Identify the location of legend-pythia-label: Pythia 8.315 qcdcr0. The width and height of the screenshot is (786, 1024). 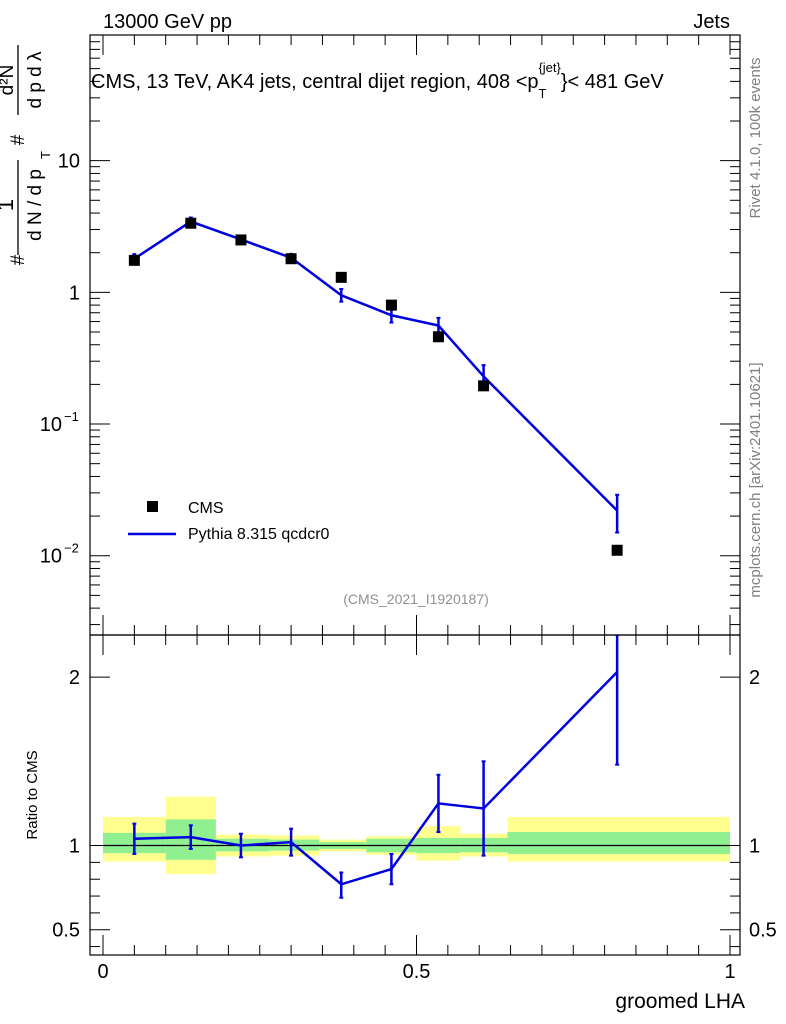
(259, 534).